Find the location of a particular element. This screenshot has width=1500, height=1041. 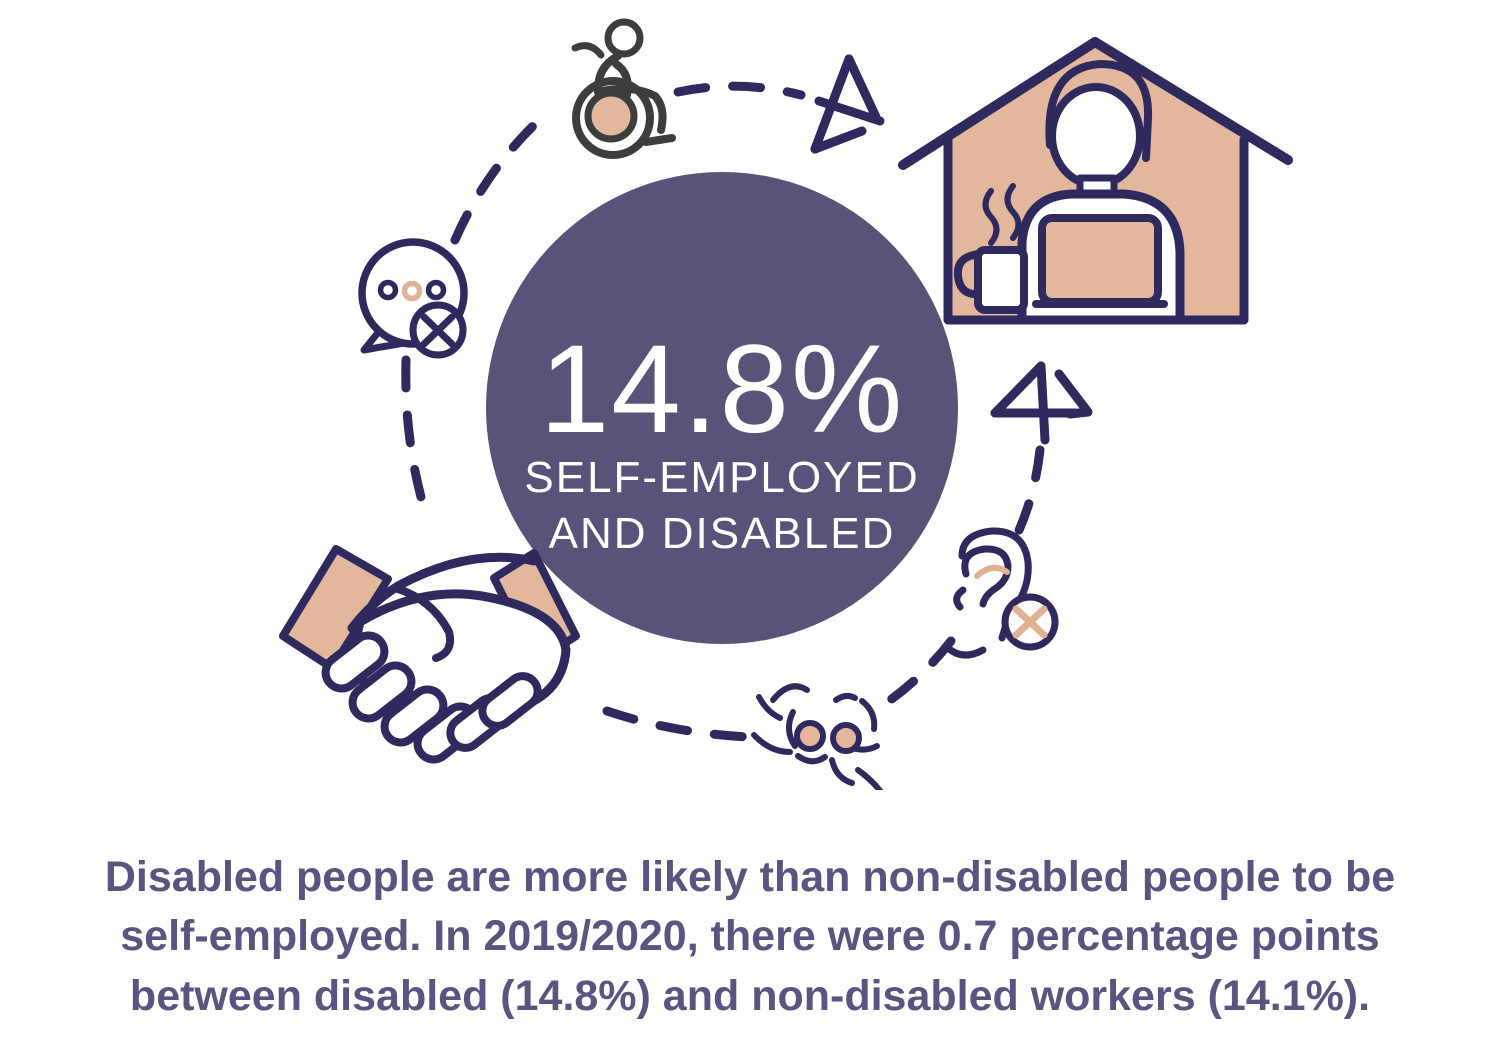

wheelchair-handle is located at coordinates (588, 50).